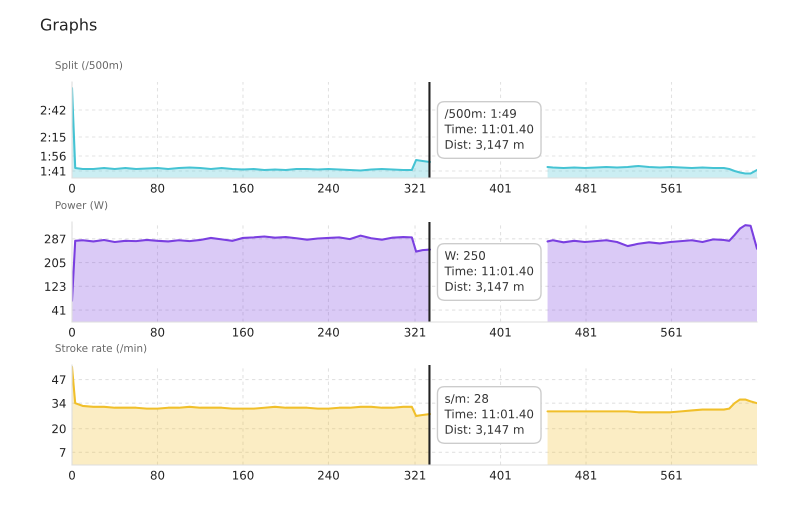 The image size is (787, 505). What do you see at coordinates (55, 286) in the screenshot?
I see `y-tick-label: 123` at bounding box center [55, 286].